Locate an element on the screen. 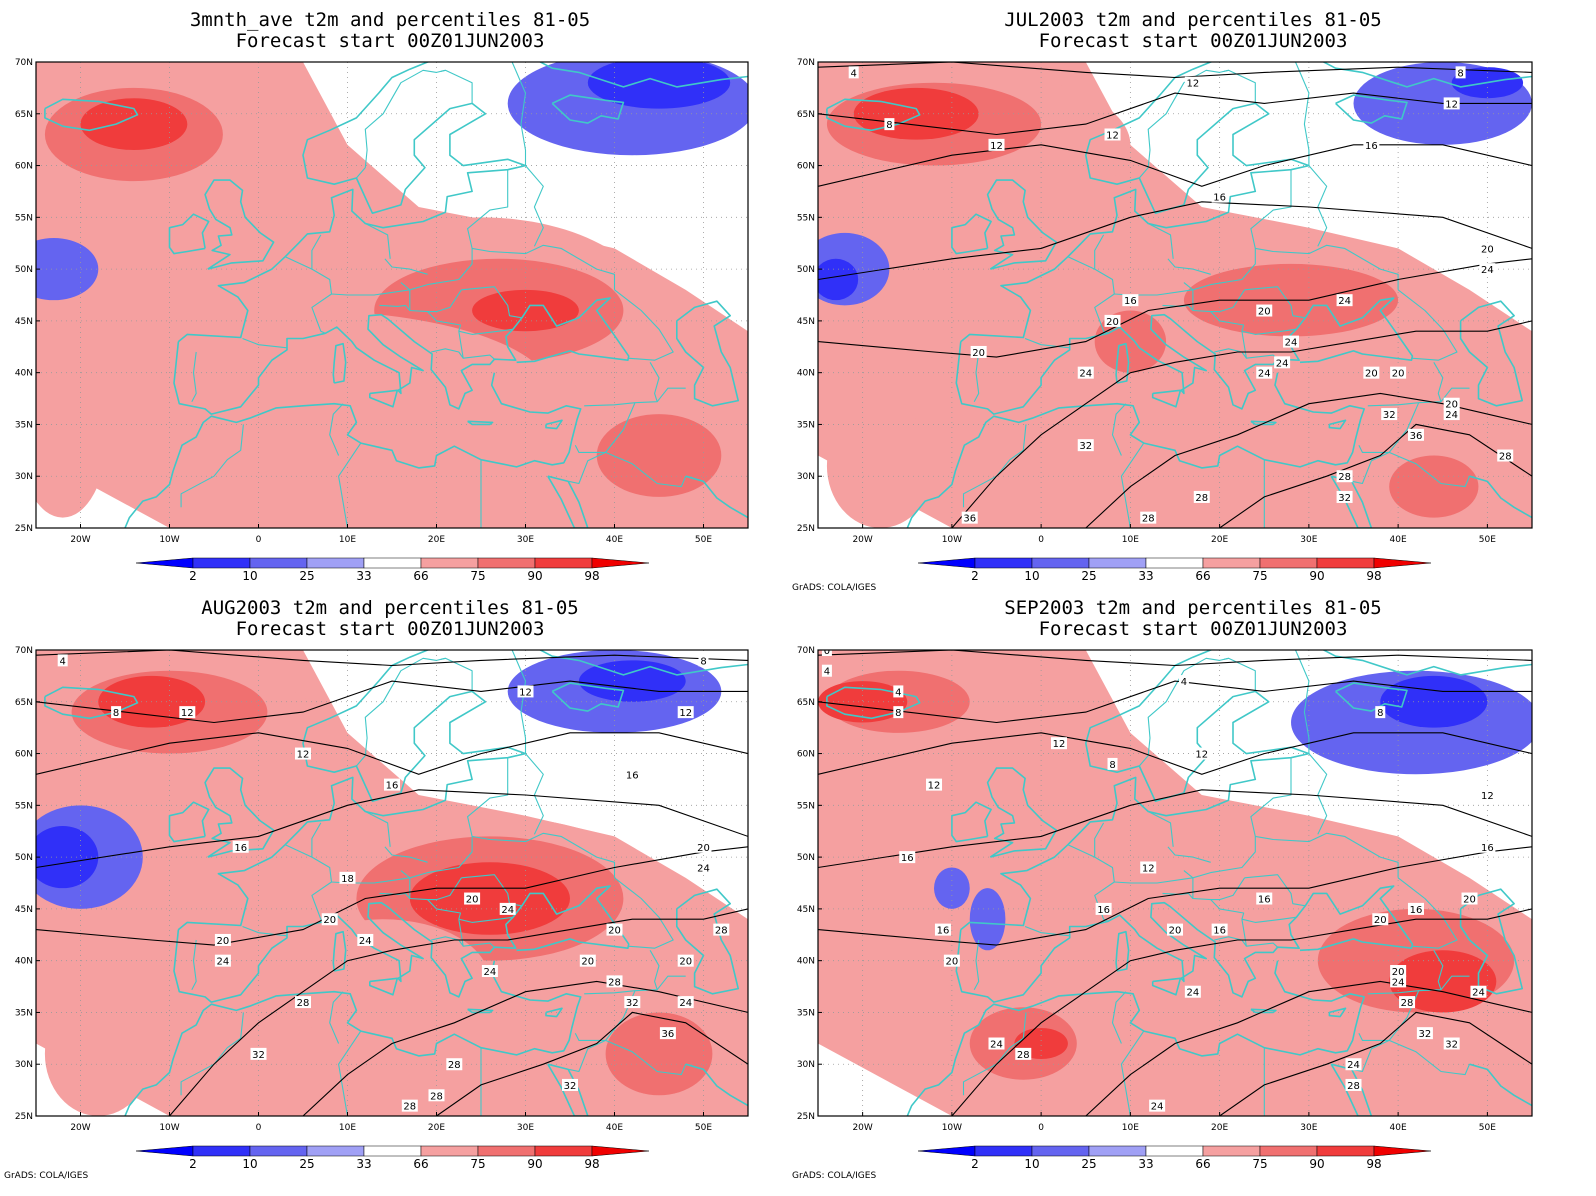 The image size is (1596, 1196). lon-tick-label: 40E is located at coordinates (614, 1128).